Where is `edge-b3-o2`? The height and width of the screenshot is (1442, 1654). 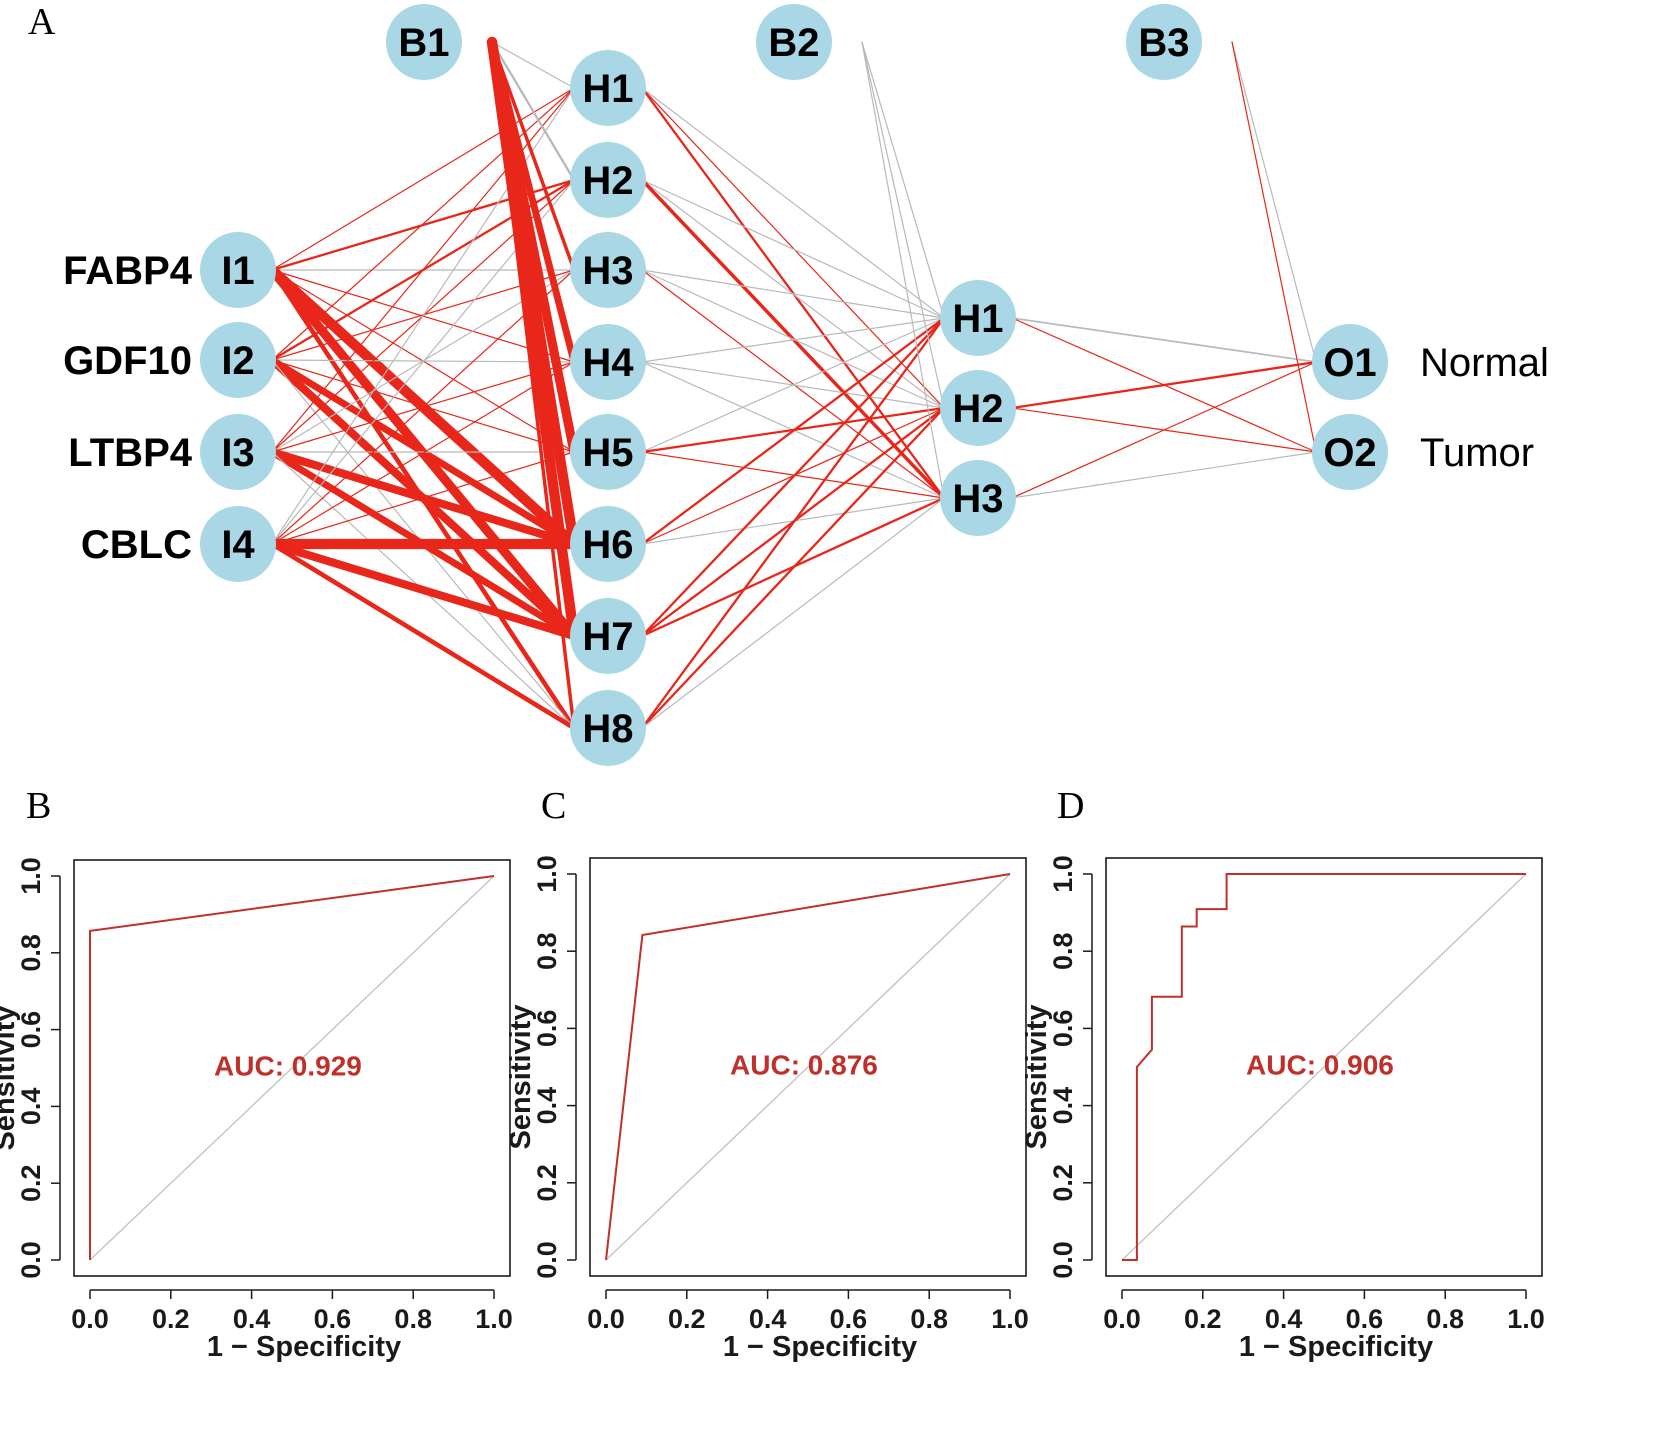
edge-b3-o2 is located at coordinates (1274, 247).